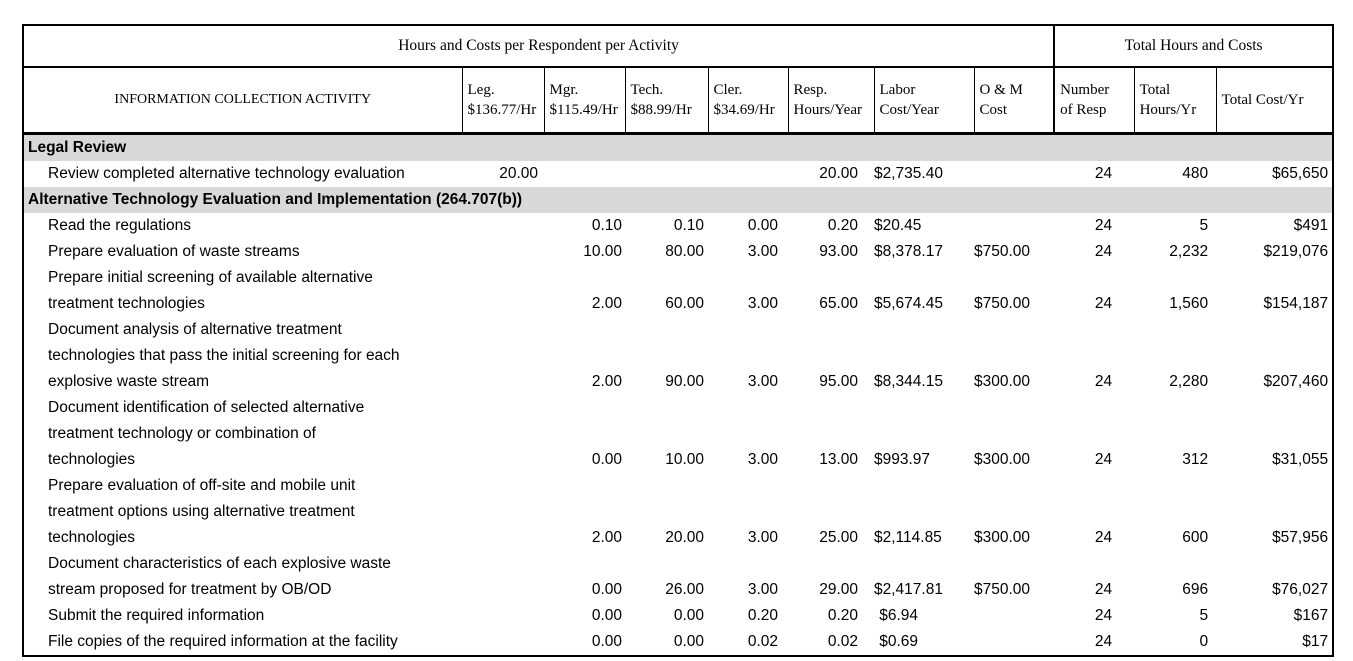  Describe the element at coordinates (684, 251) in the screenshot. I see `cell-tech-rate: 80.00` at that location.